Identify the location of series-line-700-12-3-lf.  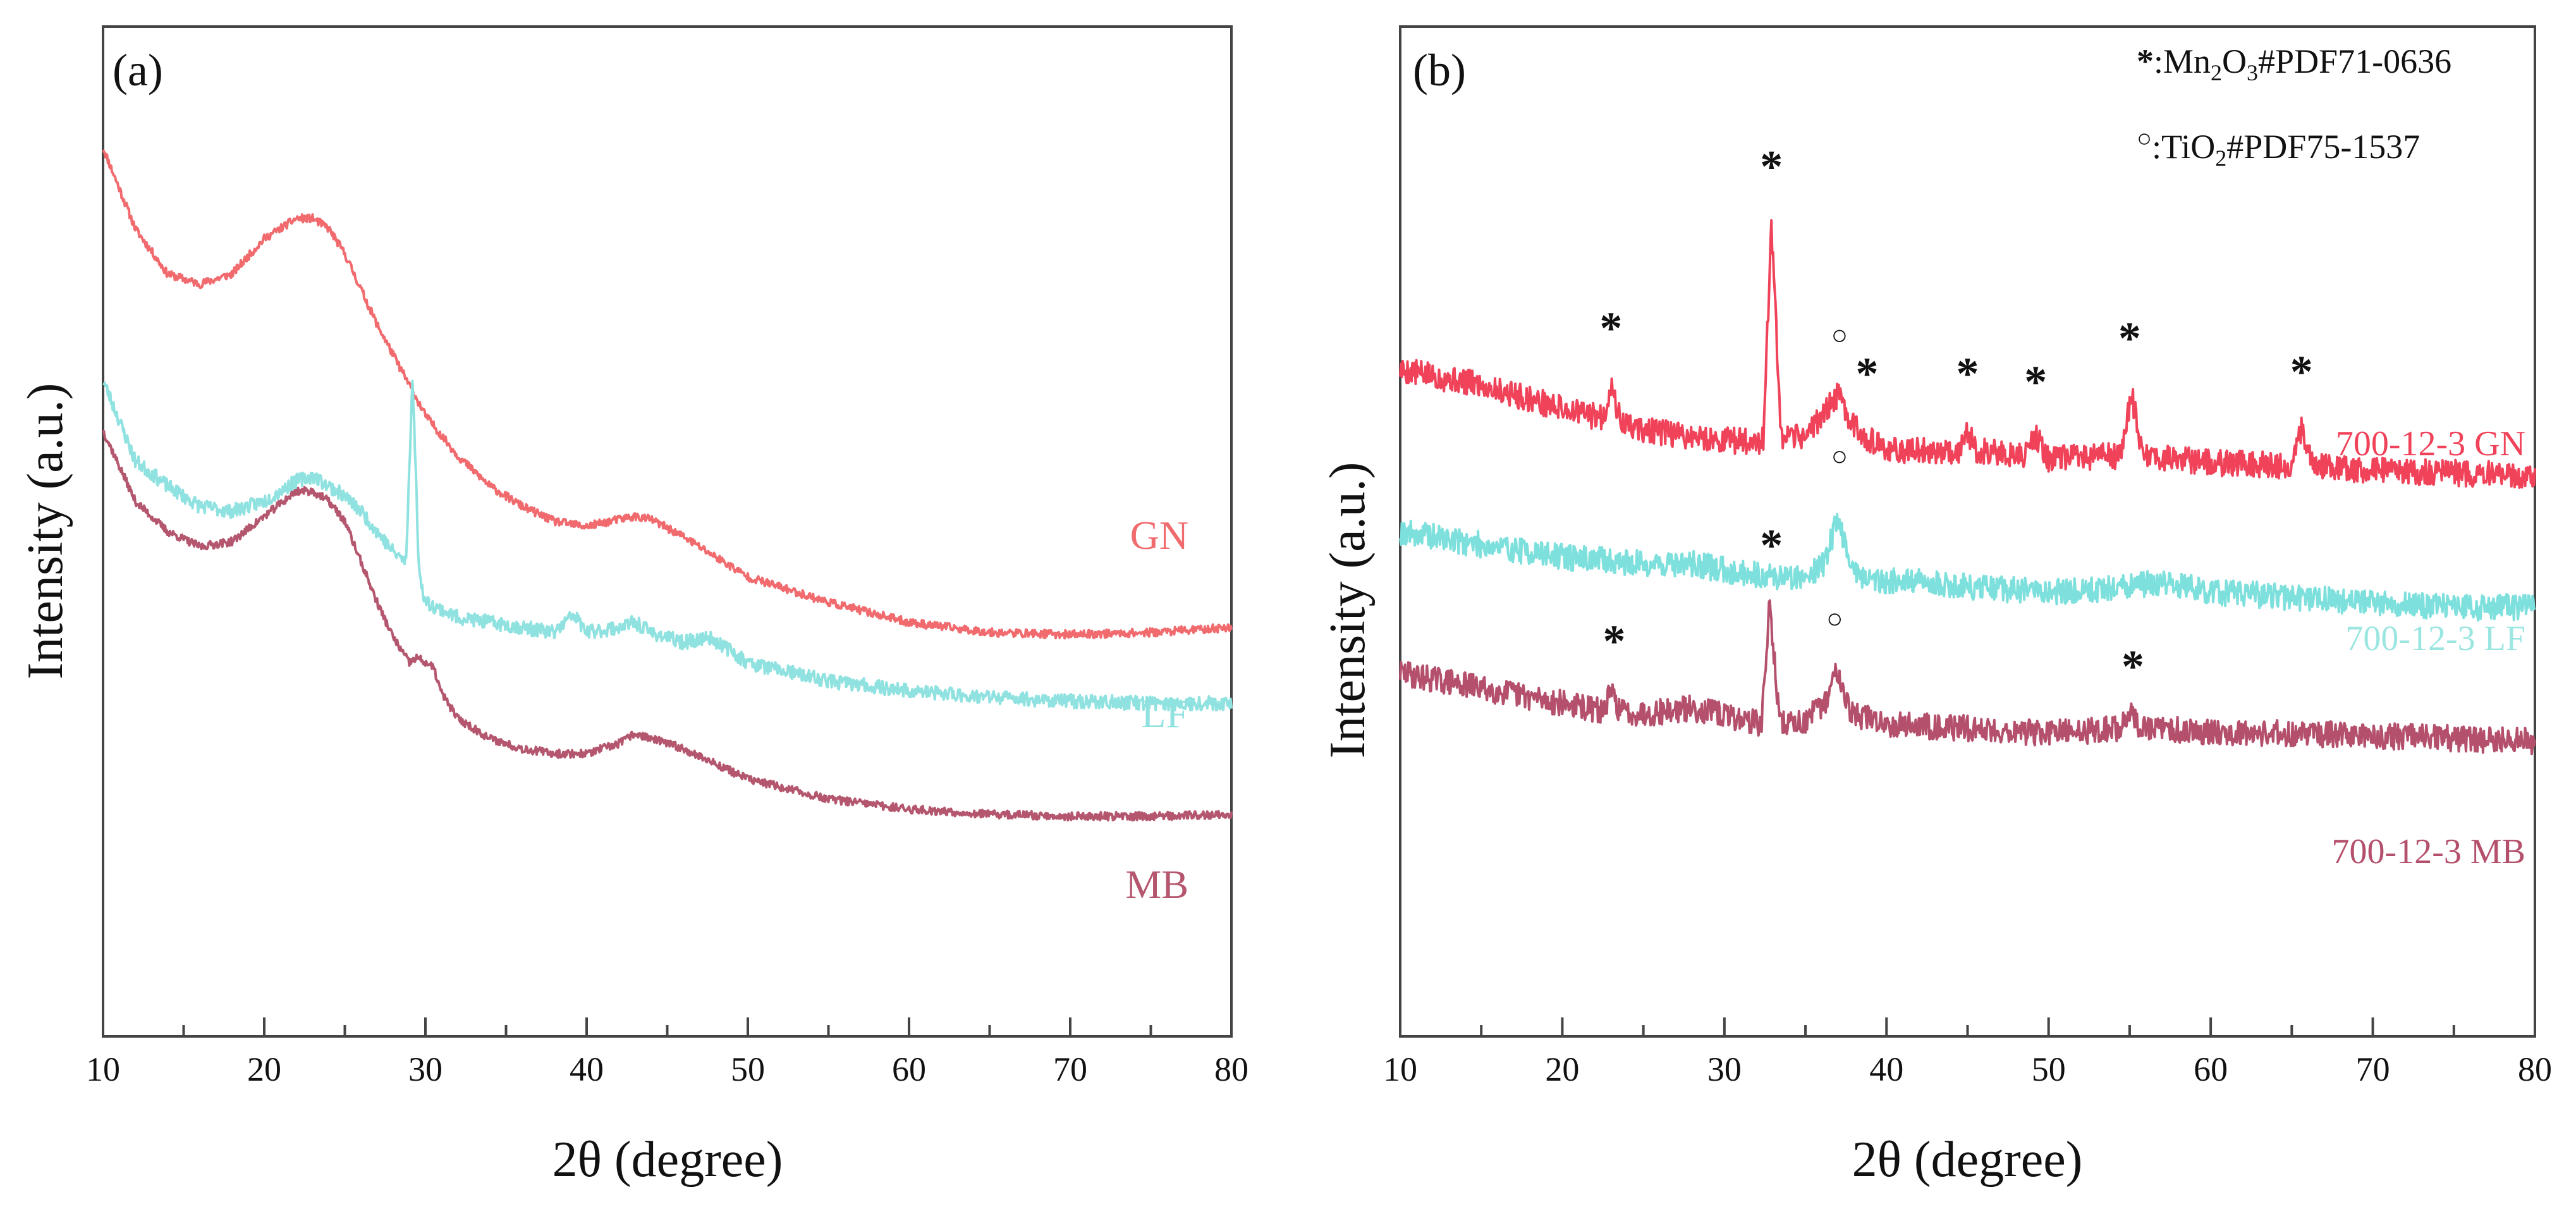
(1967, 567).